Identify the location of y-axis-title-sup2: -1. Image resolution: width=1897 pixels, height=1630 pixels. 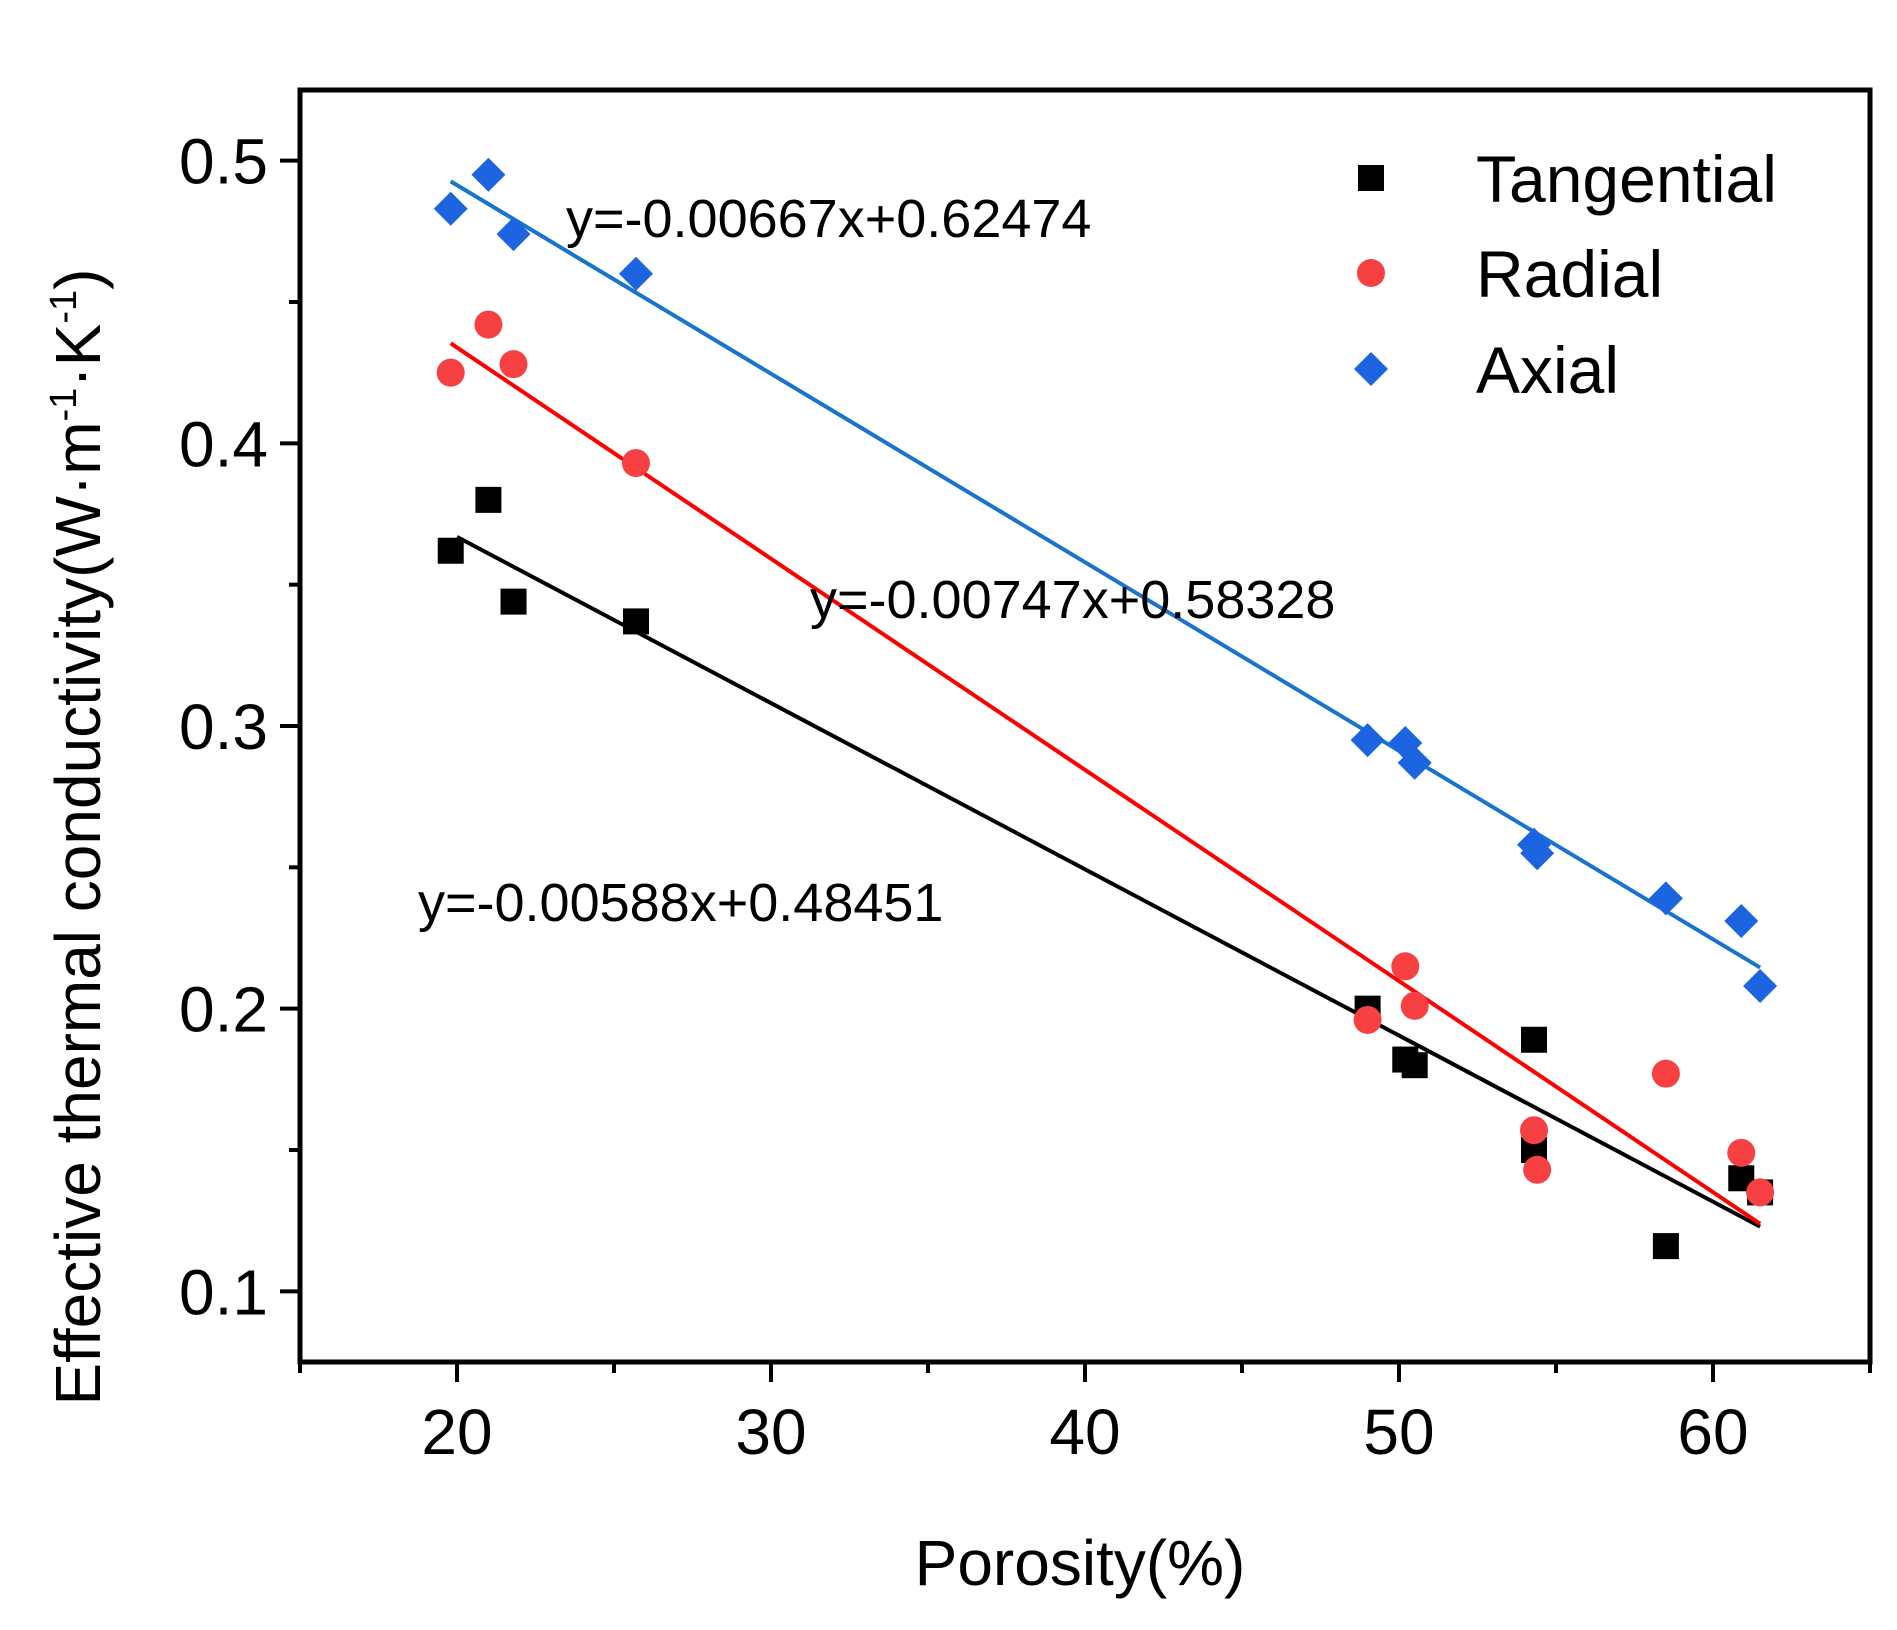
(64, 307).